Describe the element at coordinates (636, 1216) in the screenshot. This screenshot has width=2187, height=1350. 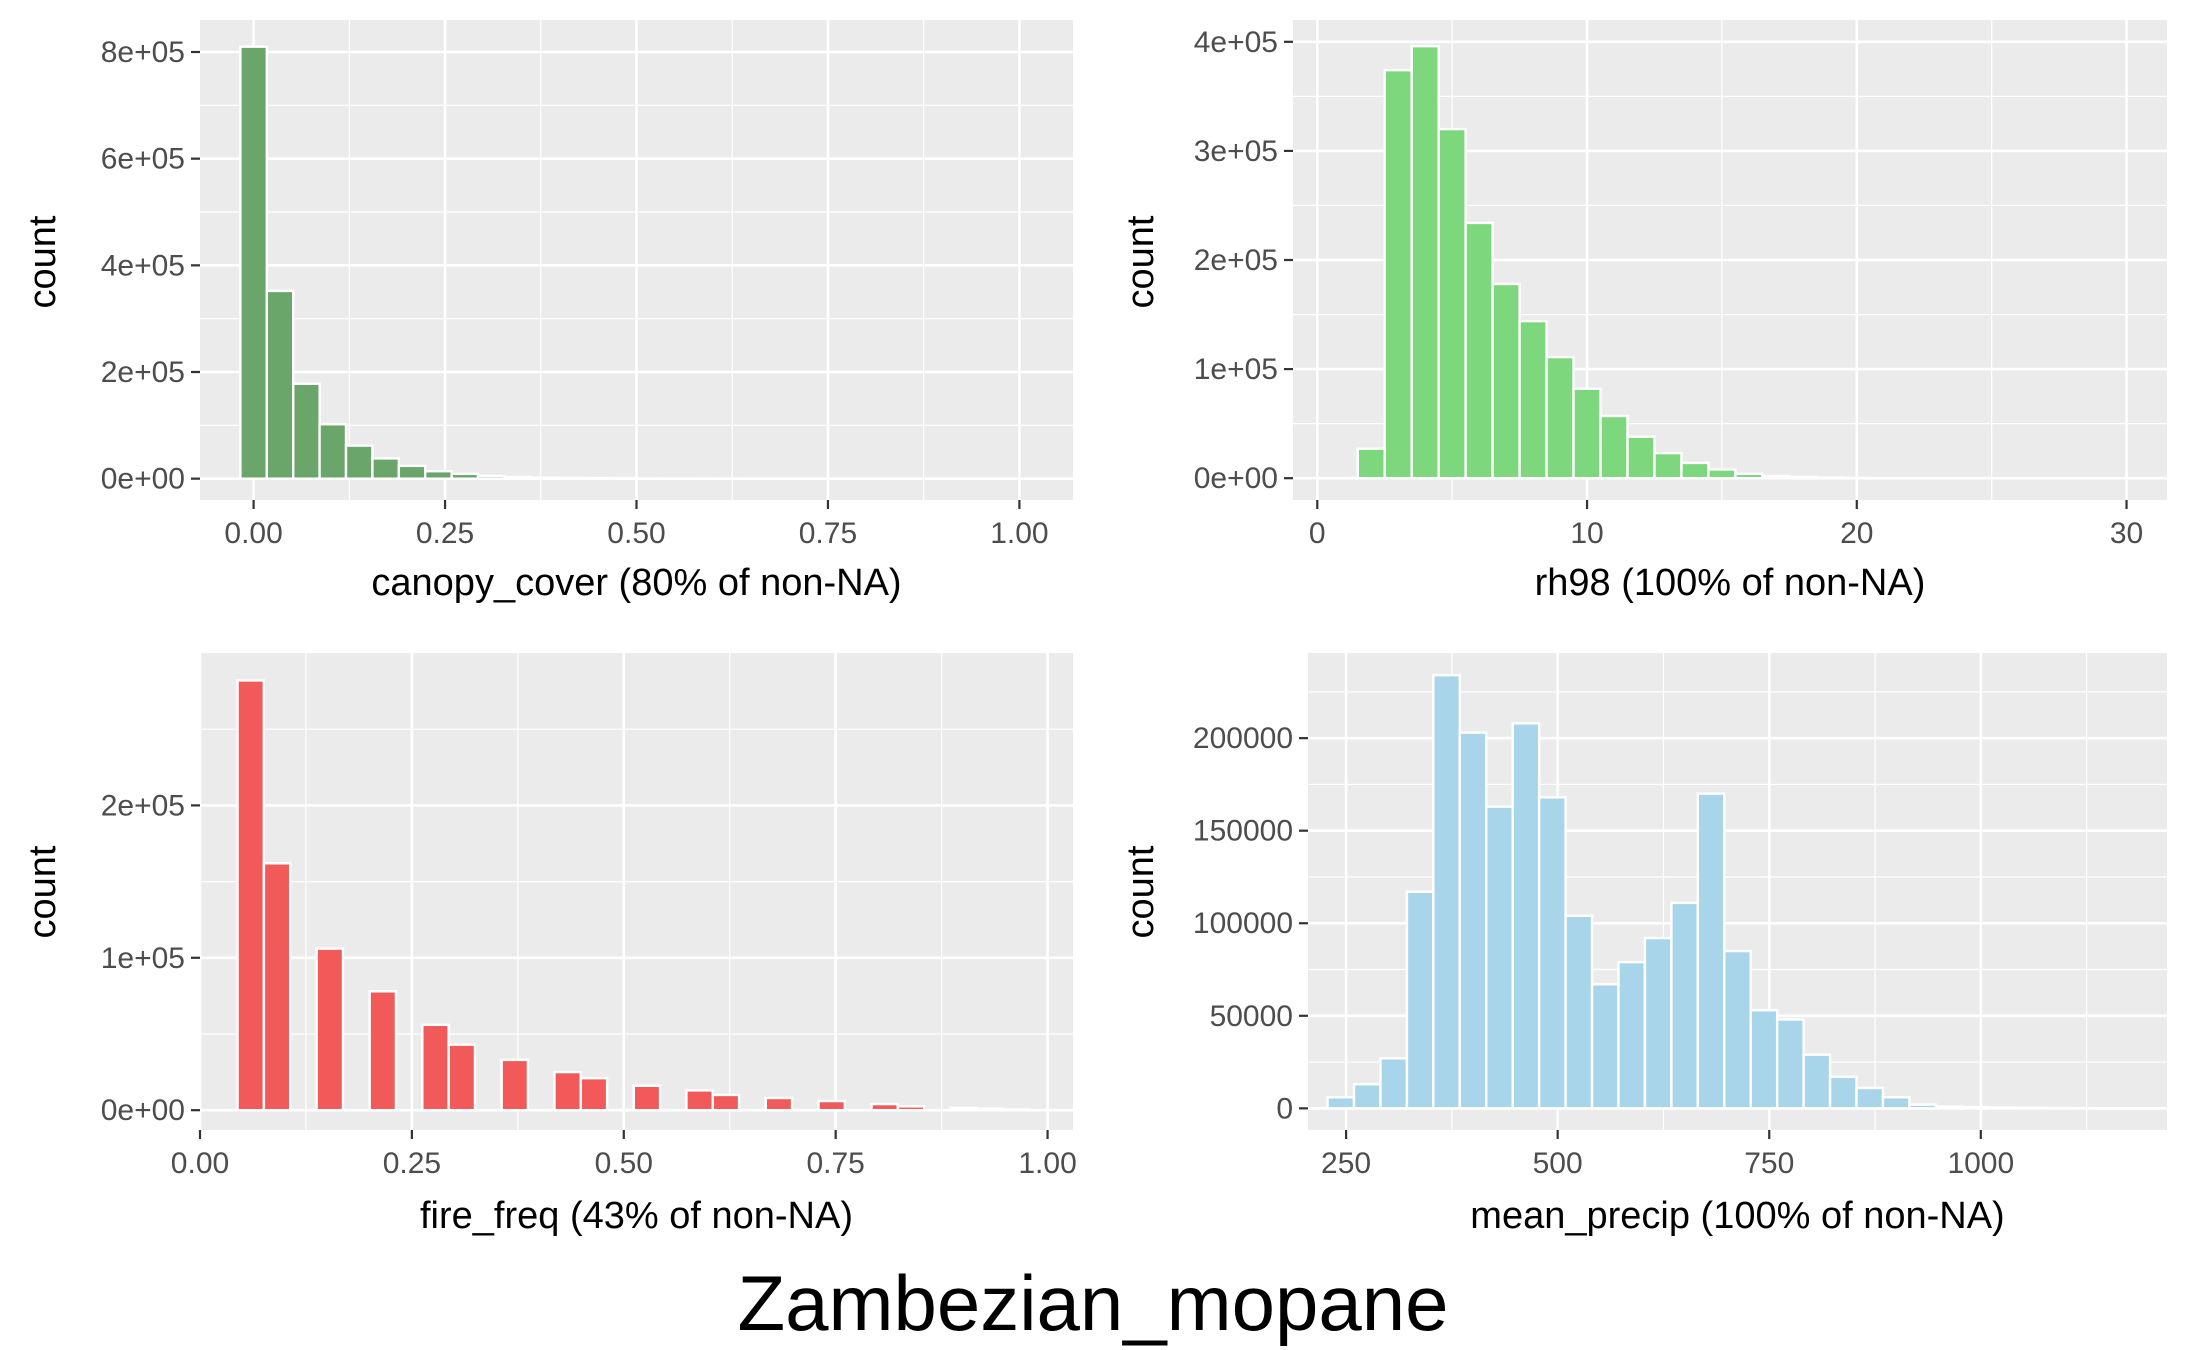
I see `x-axis-title: fire_freq (43% of non-NA)` at that location.